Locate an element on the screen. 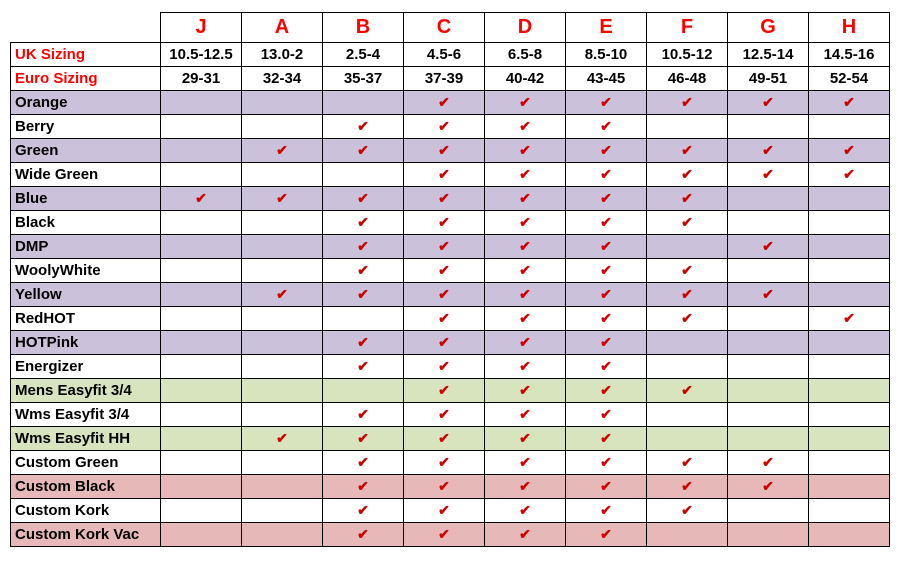  table-row: Wide Green ✔ ✔ ✔ ✔ ✔ ✔ is located at coordinates (450, 174).